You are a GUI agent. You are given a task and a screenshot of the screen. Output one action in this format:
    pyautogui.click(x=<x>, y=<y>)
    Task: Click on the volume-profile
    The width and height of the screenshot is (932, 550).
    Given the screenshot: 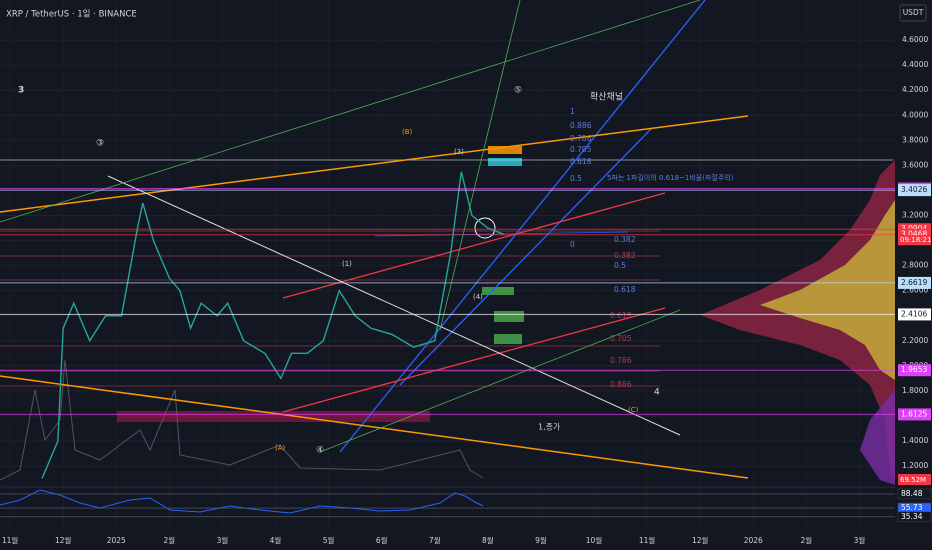 What is the action you would take?
    pyautogui.click(x=797, y=320)
    